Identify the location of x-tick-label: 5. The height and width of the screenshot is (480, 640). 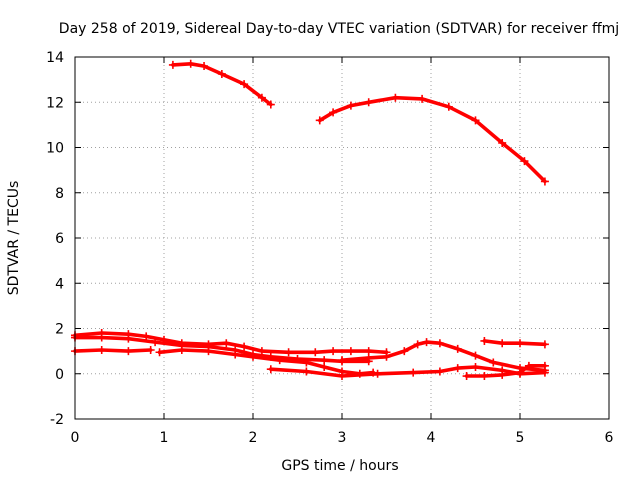
(520, 438).